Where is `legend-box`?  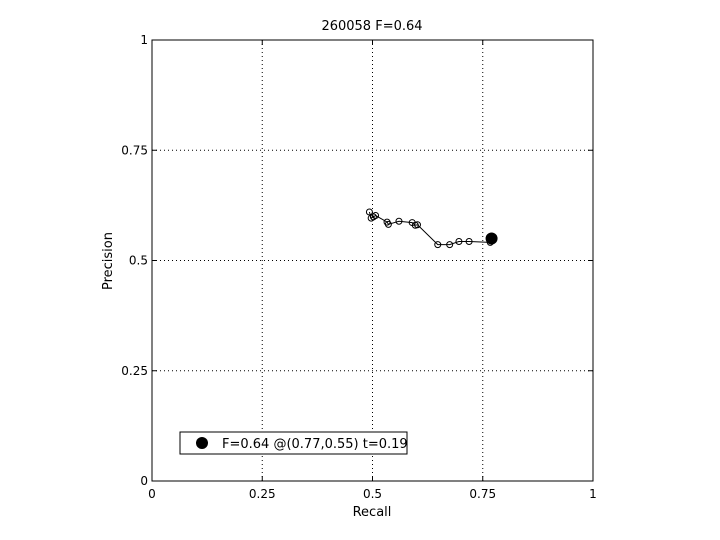 legend-box is located at coordinates (293, 443).